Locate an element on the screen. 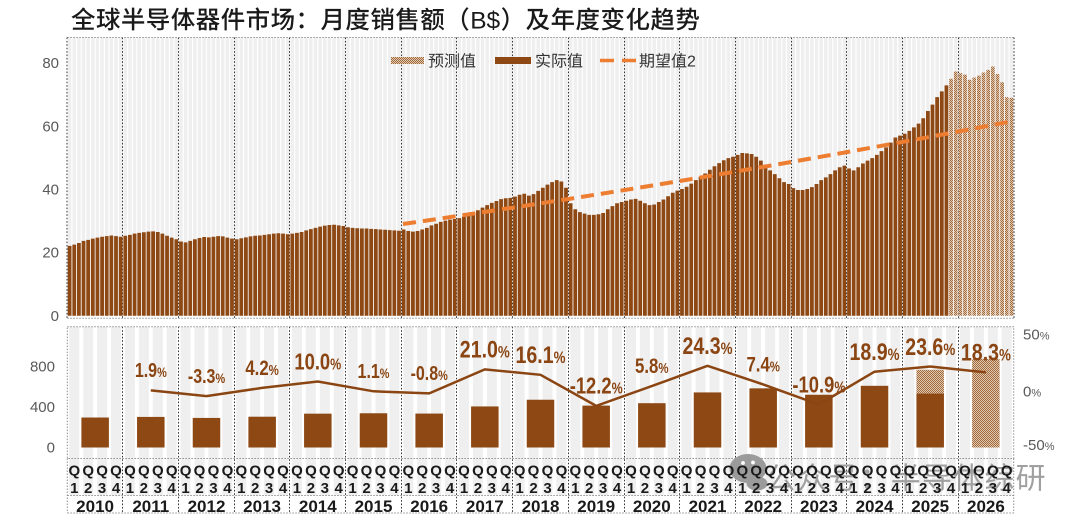 This screenshot has height=521, width=1080. svg-text: 2014 is located at coordinates (318, 506).